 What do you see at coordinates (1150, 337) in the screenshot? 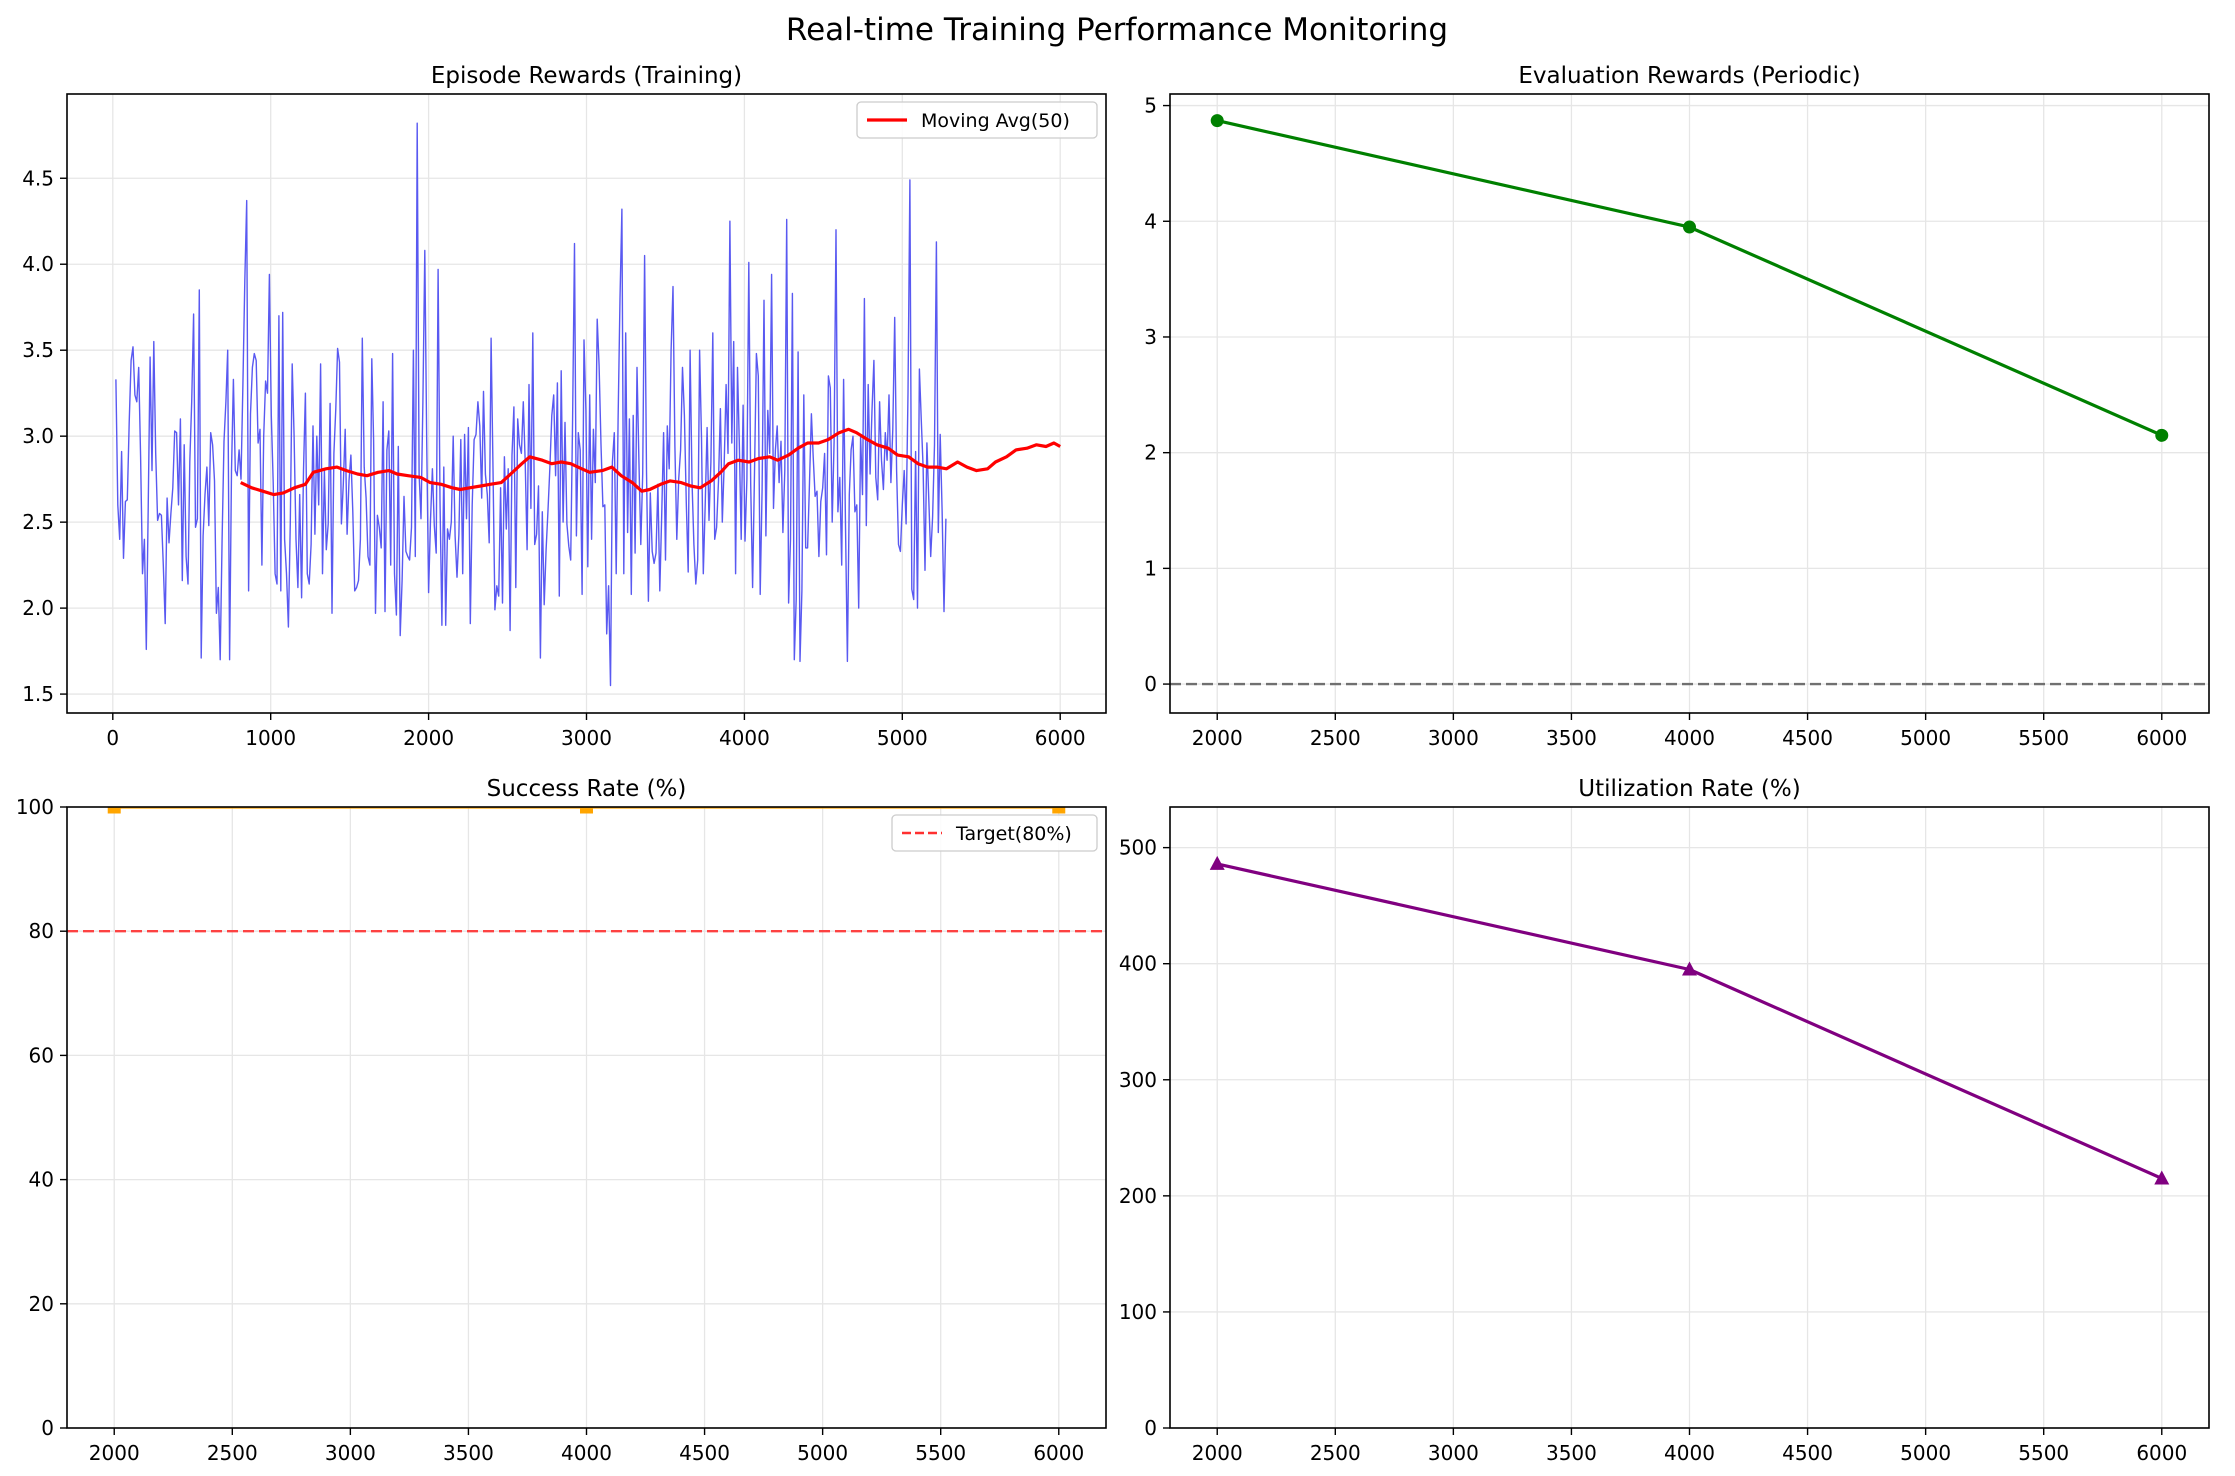
I see `y-tick-label: 3` at bounding box center [1150, 337].